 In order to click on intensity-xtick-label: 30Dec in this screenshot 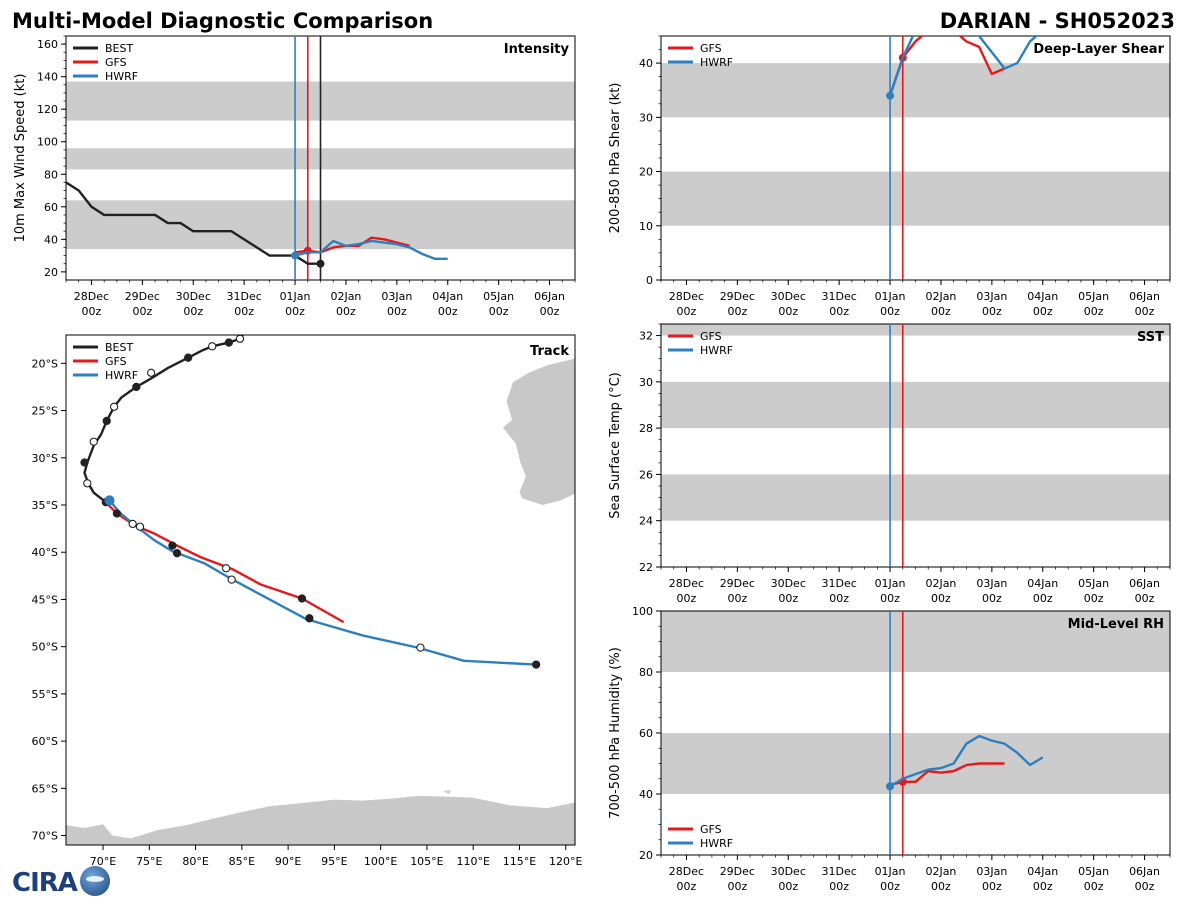, I will do `click(193, 296)`.